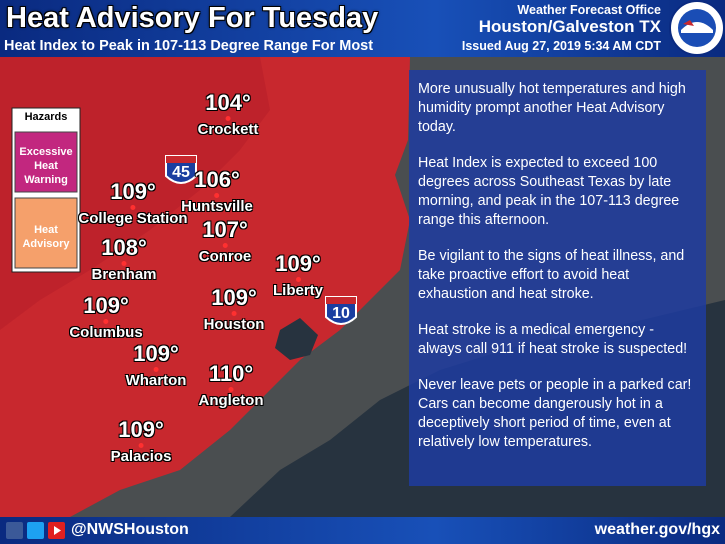 This screenshot has width=725, height=544. I want to click on galveston-bay, so click(296, 339).